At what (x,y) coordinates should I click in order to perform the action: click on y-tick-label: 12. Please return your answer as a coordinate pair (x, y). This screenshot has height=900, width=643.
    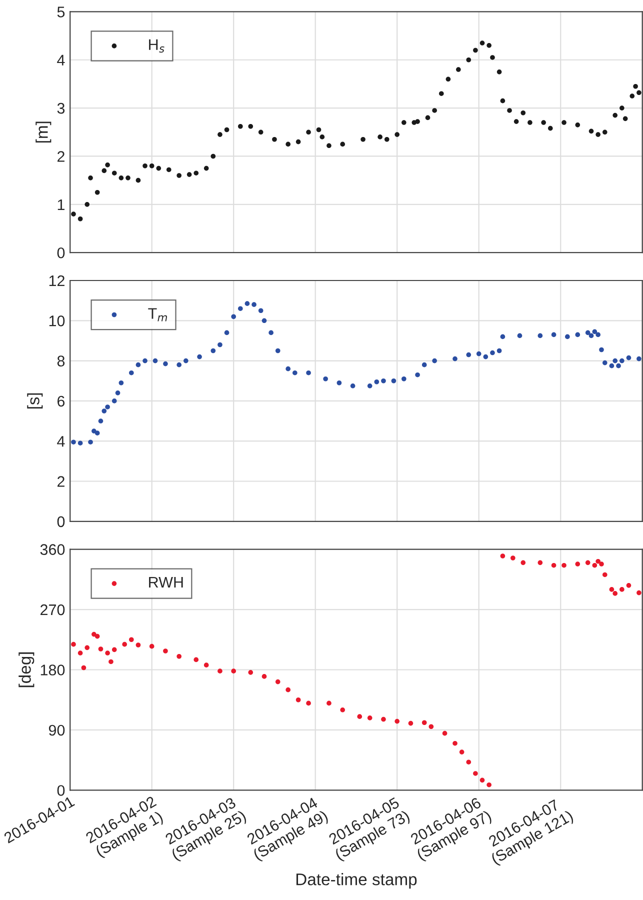
    Looking at the image, I should click on (56, 280).